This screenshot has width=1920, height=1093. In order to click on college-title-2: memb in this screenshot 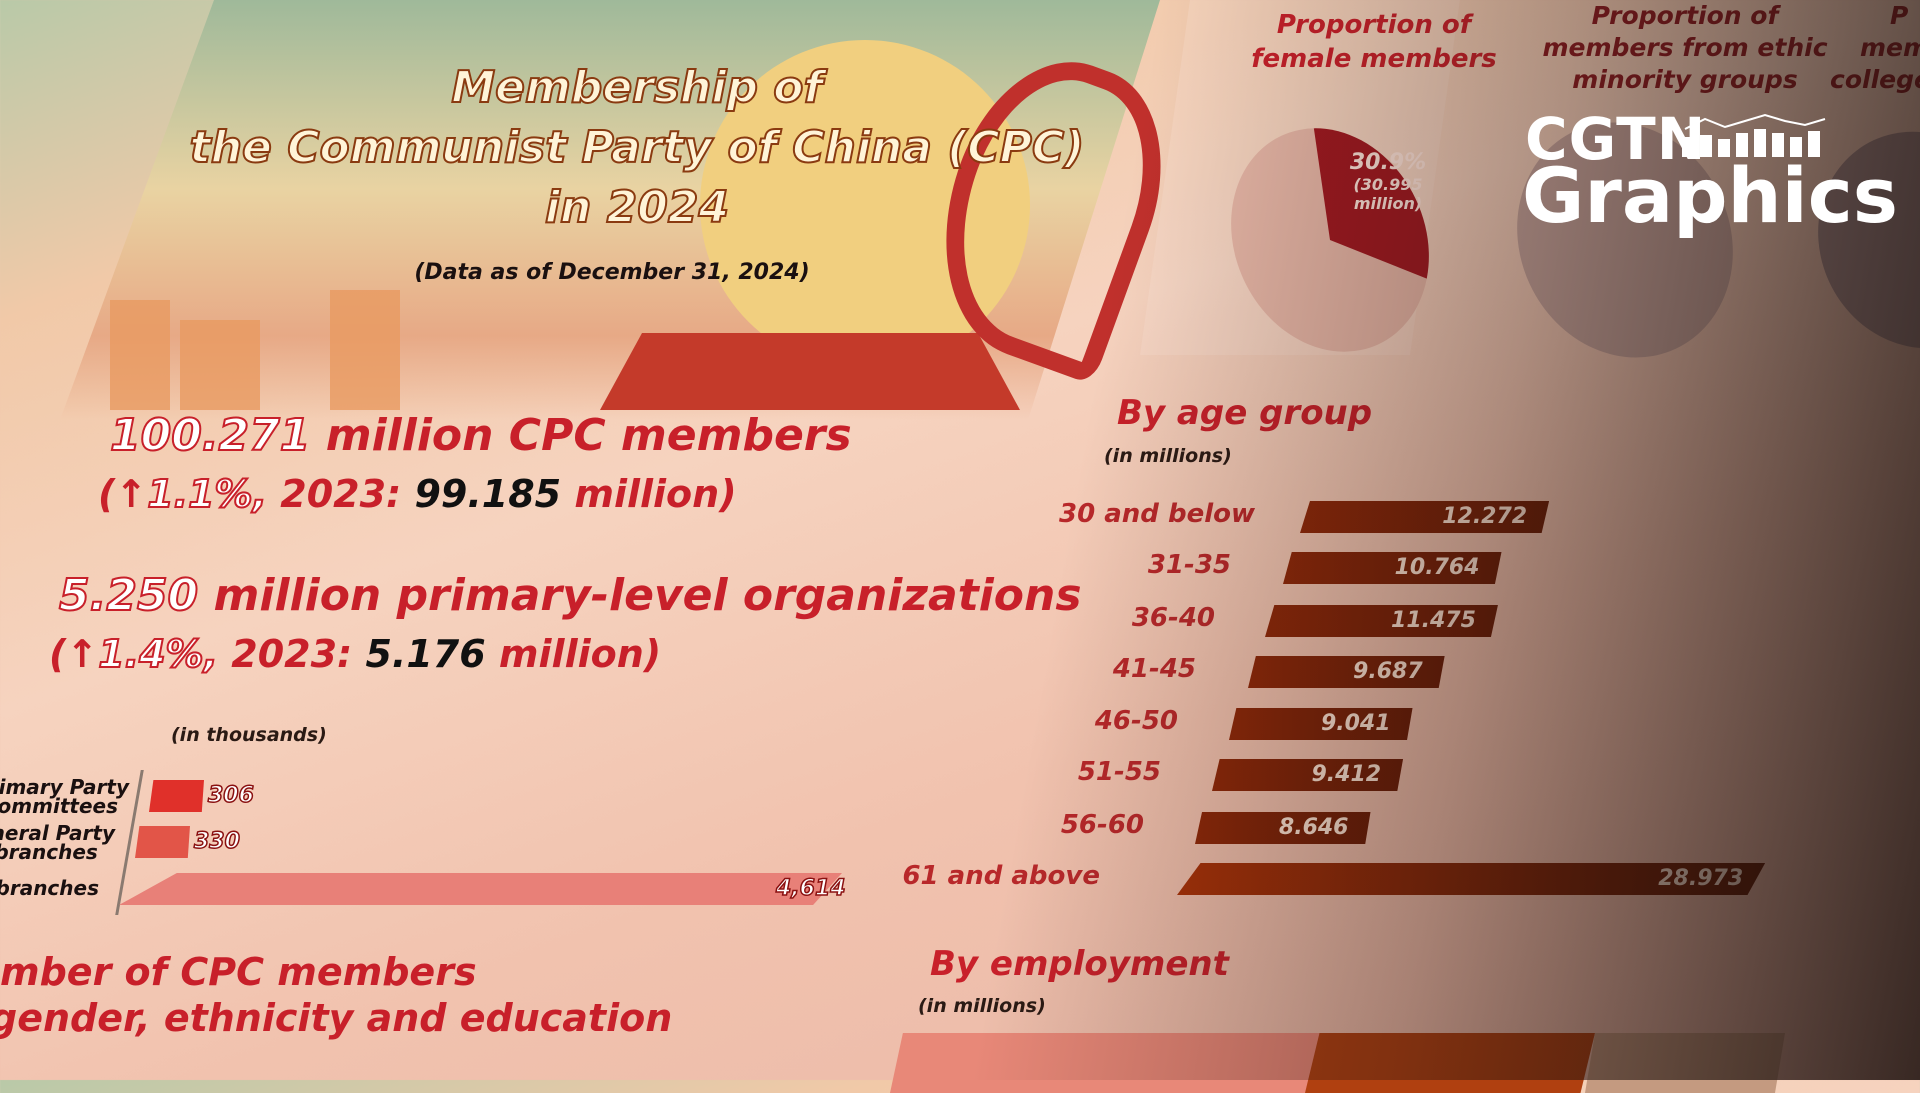, I will do `click(1890, 47)`.